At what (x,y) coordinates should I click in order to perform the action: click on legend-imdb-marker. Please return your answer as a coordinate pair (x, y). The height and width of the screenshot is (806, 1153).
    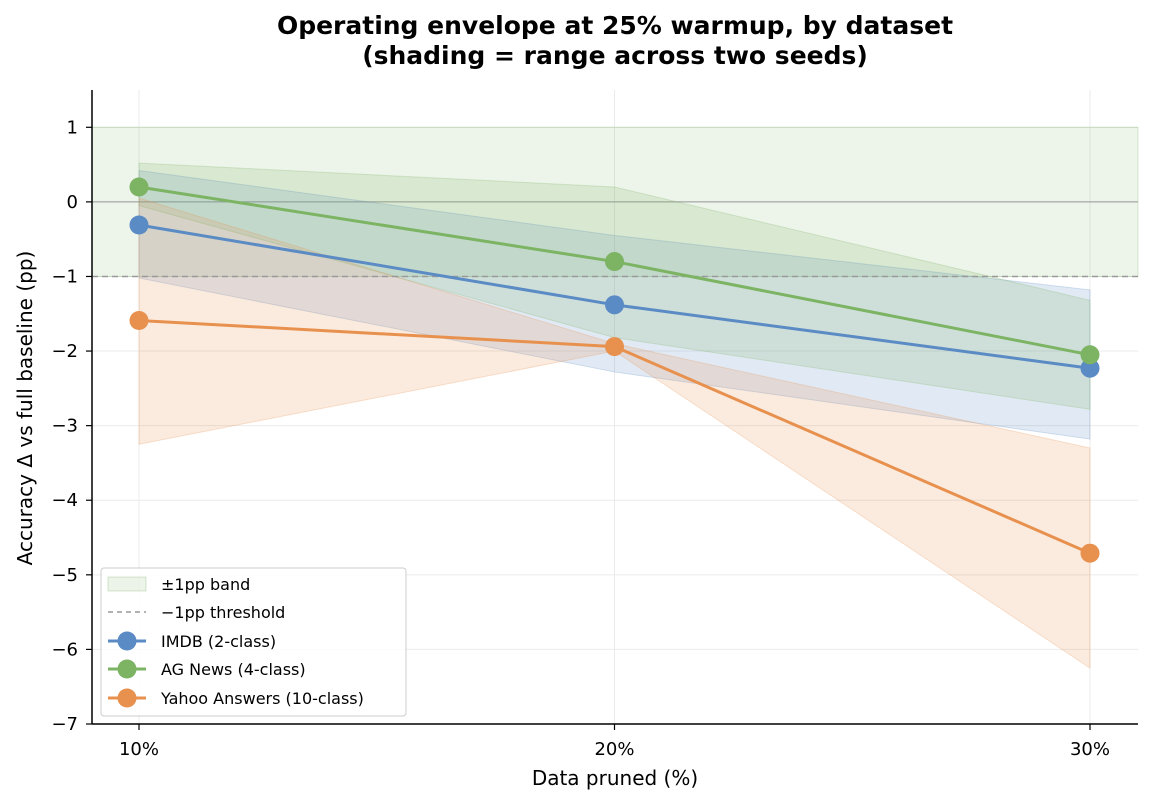
    Looking at the image, I should click on (127, 641).